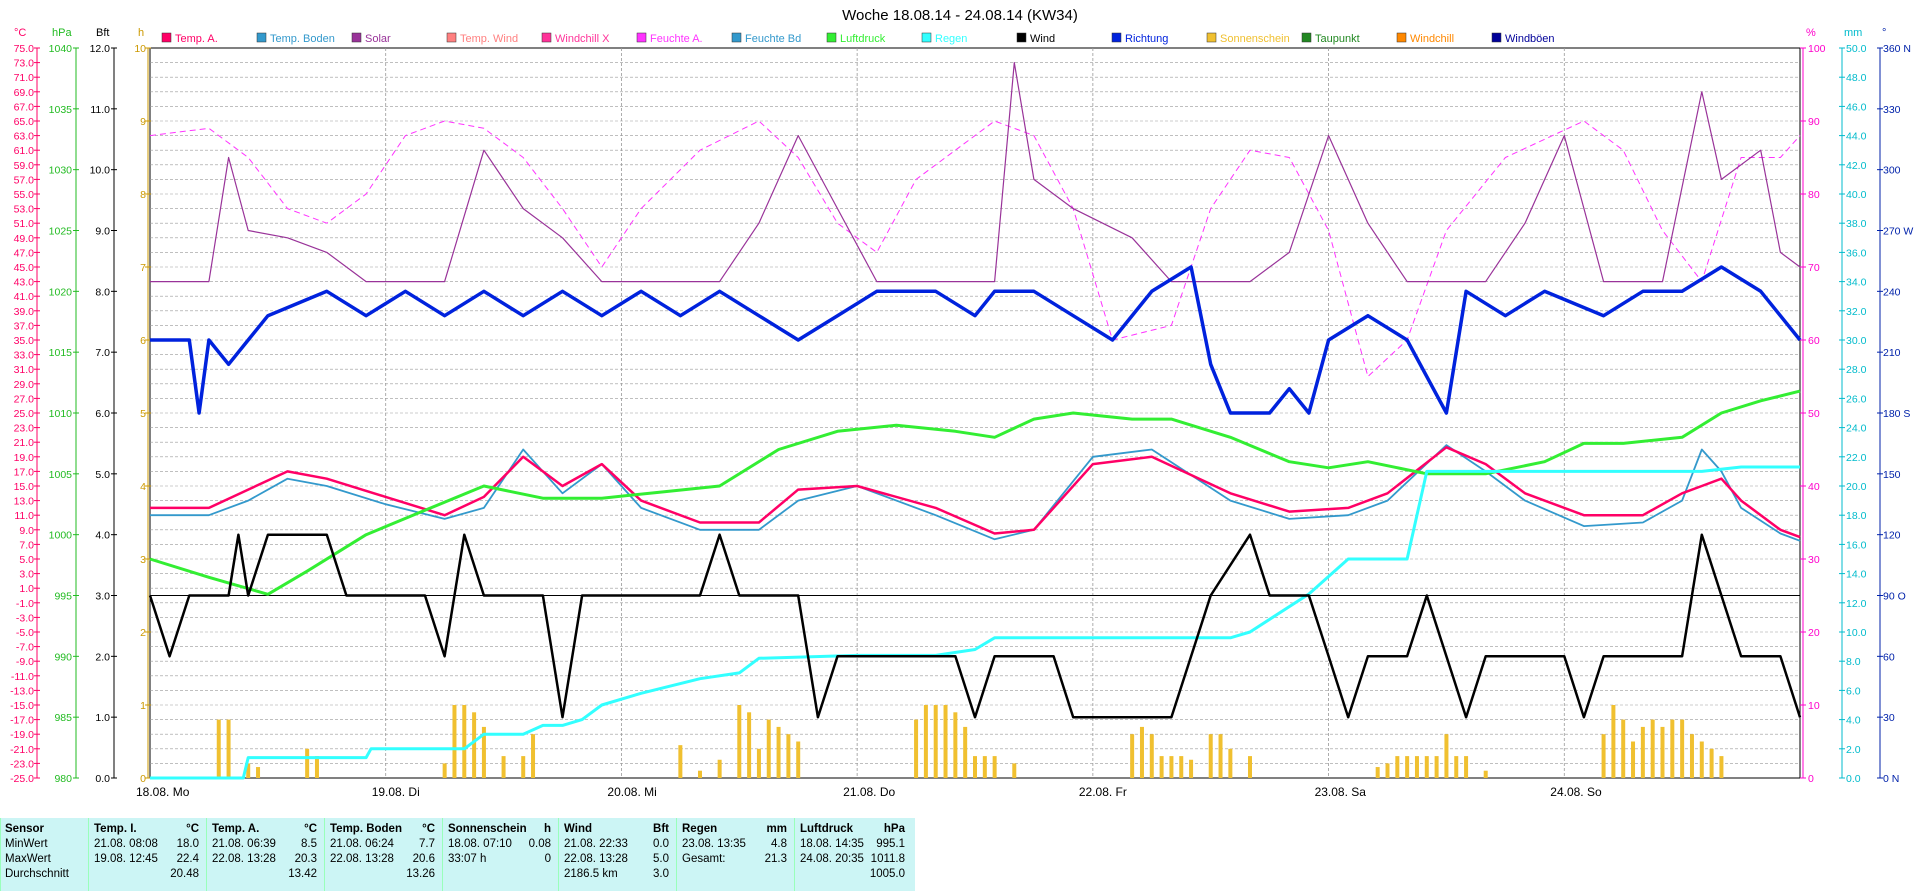  What do you see at coordinates (1892, 475) in the screenshot?
I see `tick-label: 150` at bounding box center [1892, 475].